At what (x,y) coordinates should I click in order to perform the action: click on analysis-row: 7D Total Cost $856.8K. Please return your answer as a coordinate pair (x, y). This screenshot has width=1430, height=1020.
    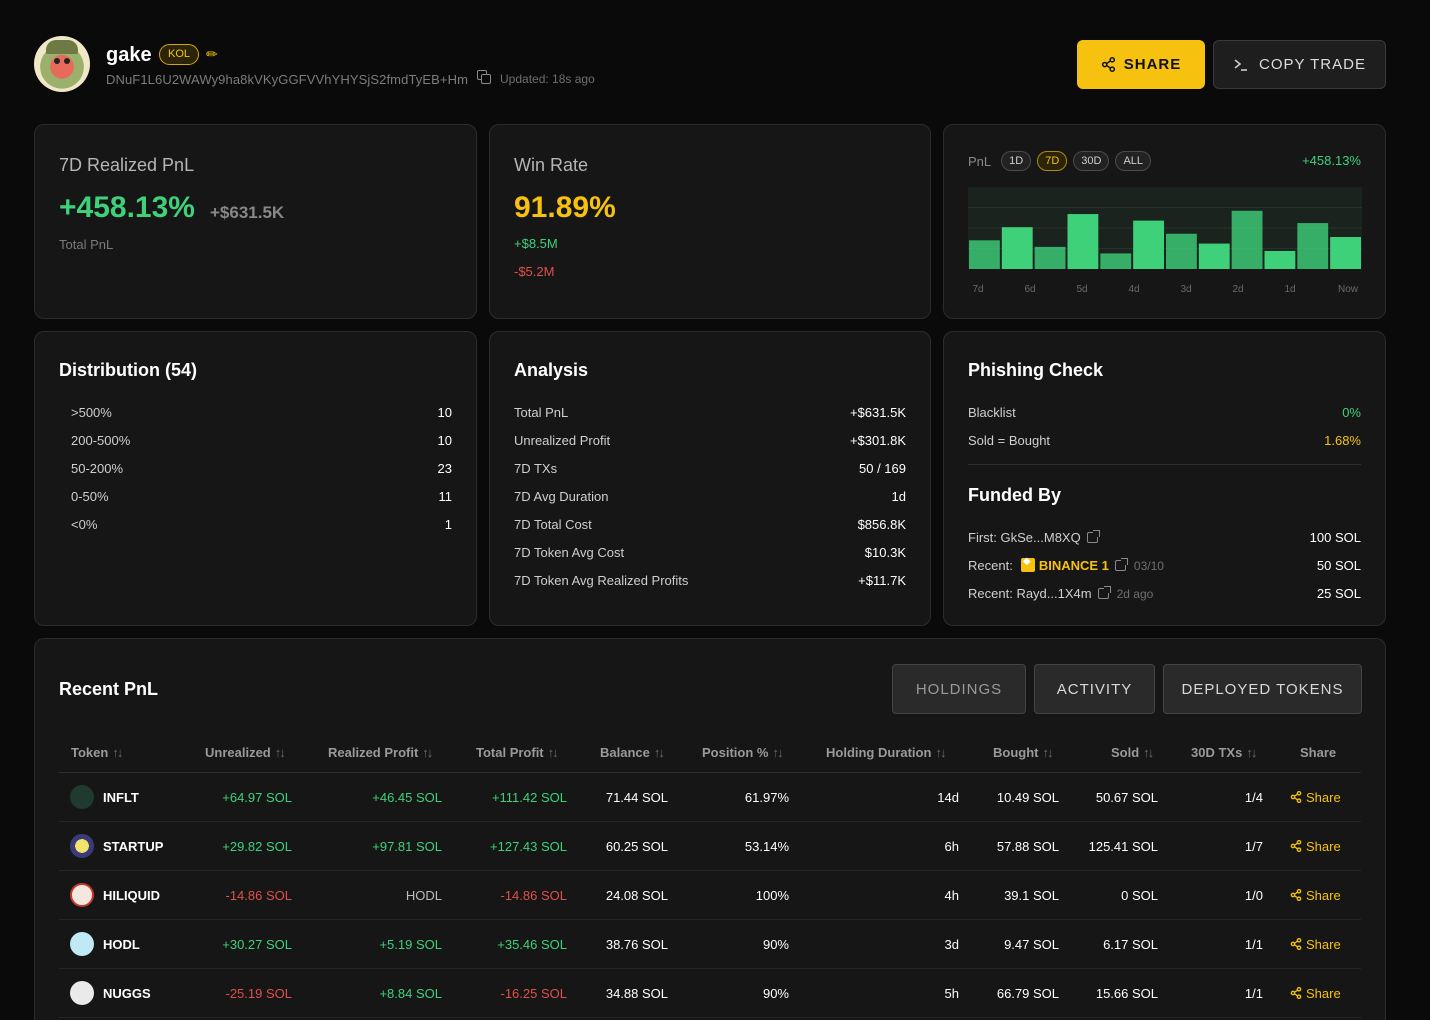
    Looking at the image, I should click on (710, 524).